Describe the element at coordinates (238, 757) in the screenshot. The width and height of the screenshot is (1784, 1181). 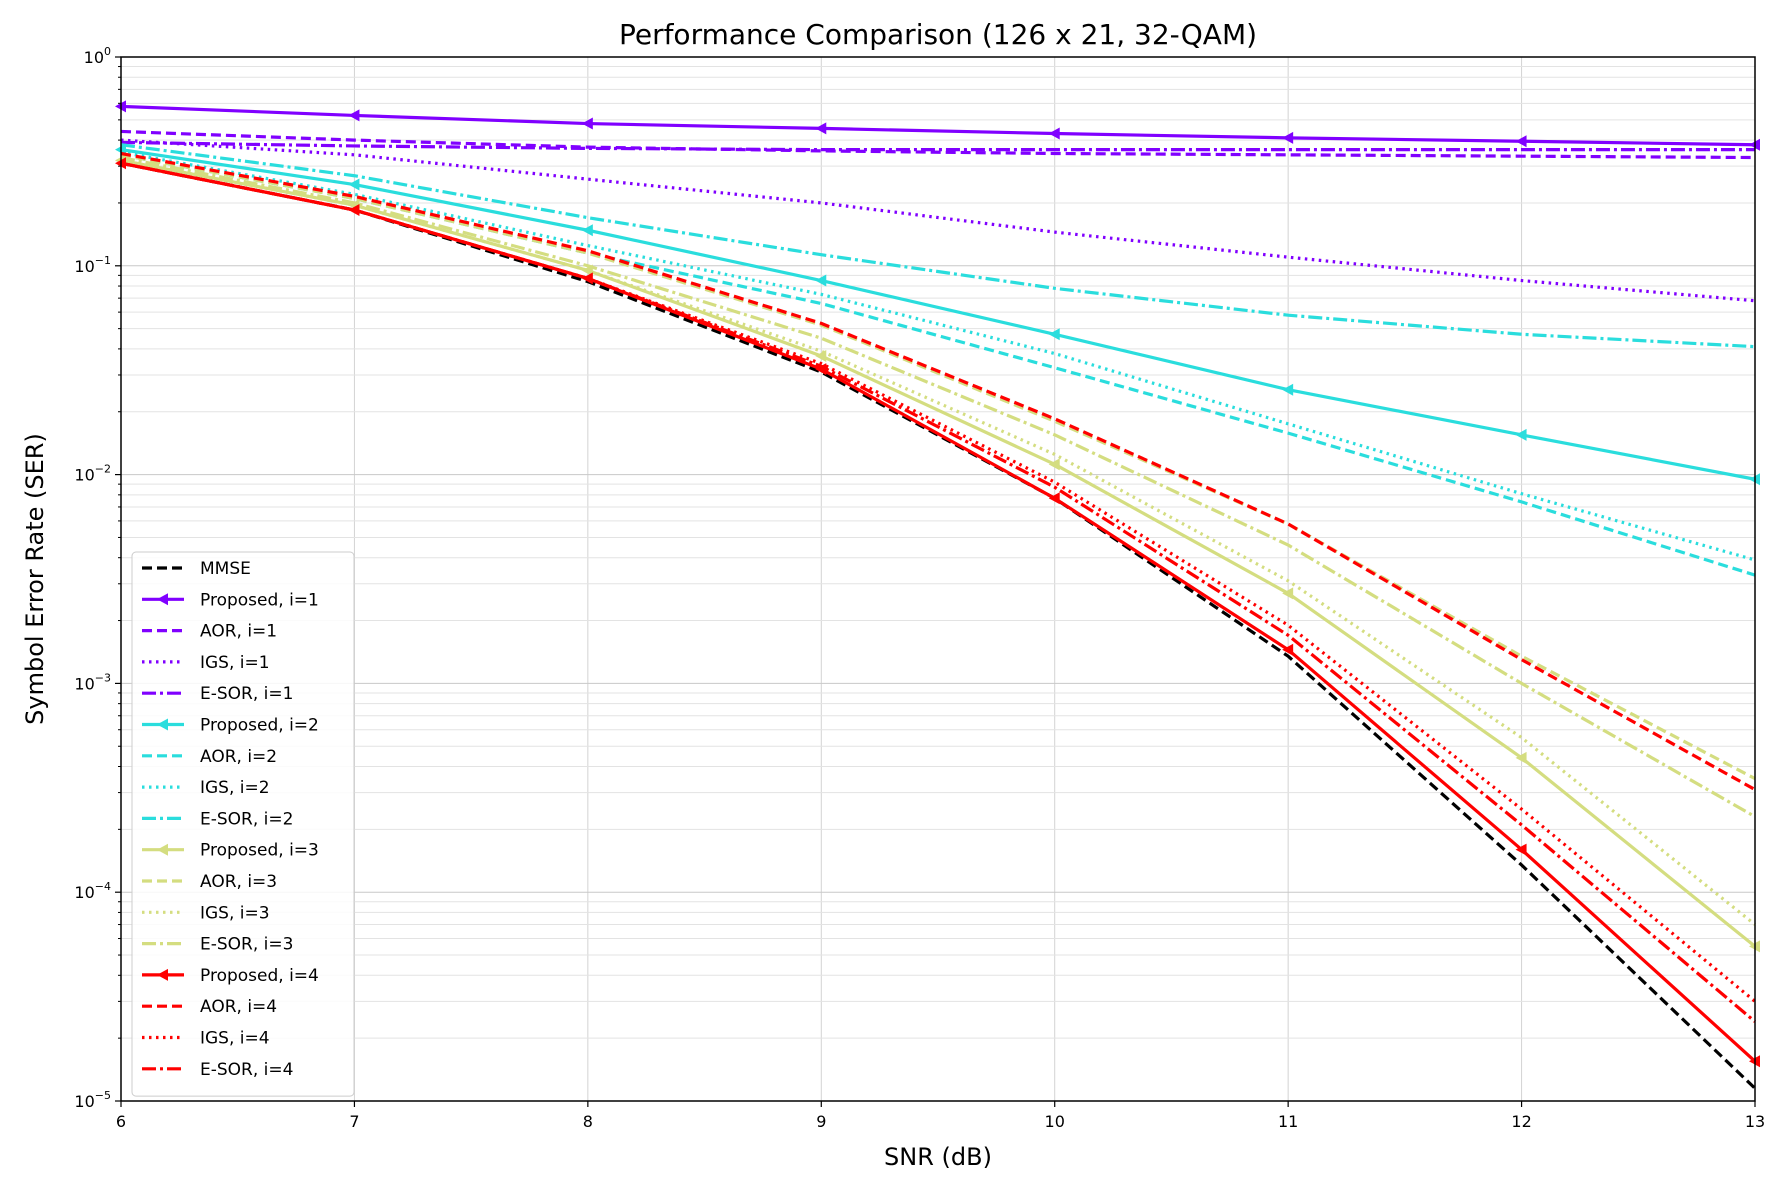
I see `legend-label-aor-i-2: AOR, i=2` at that location.